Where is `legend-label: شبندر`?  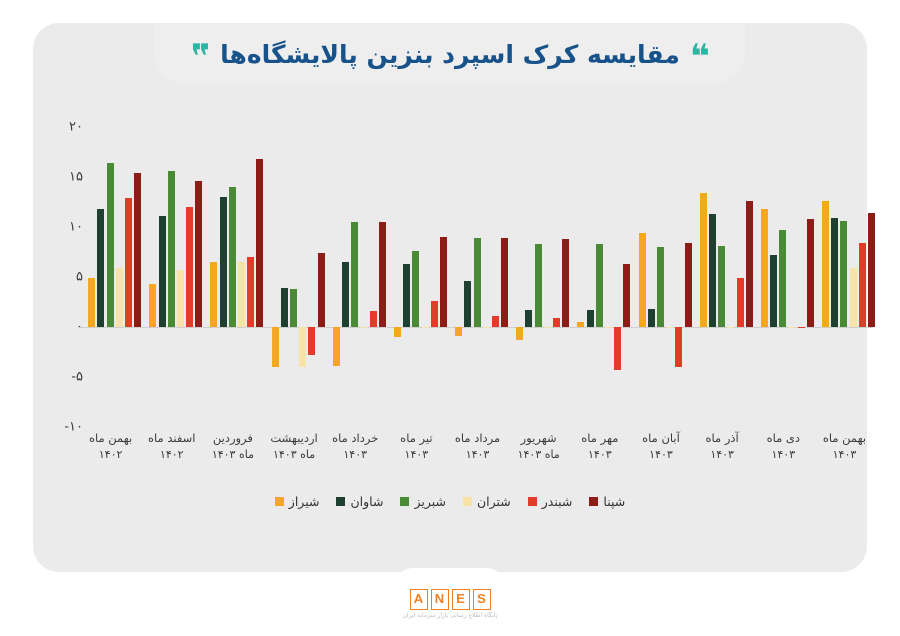 legend-label: شبندر is located at coordinates (557, 501).